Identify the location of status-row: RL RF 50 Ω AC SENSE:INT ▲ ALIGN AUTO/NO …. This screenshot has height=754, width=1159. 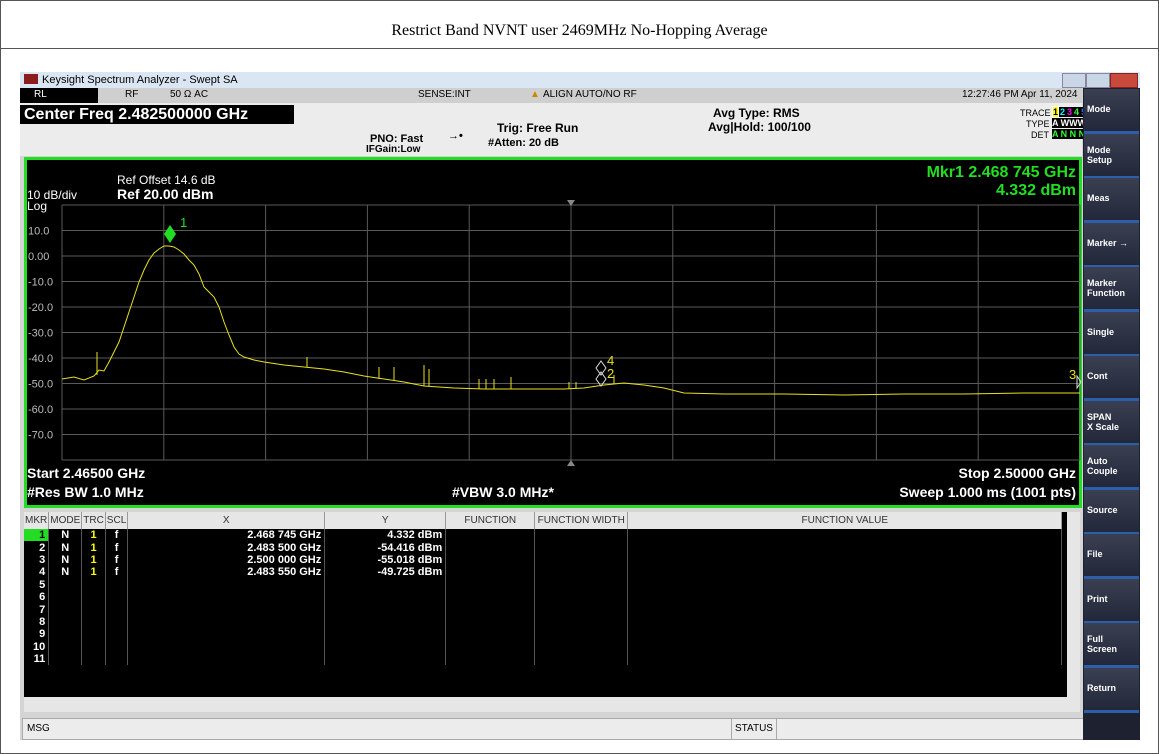
(551, 95).